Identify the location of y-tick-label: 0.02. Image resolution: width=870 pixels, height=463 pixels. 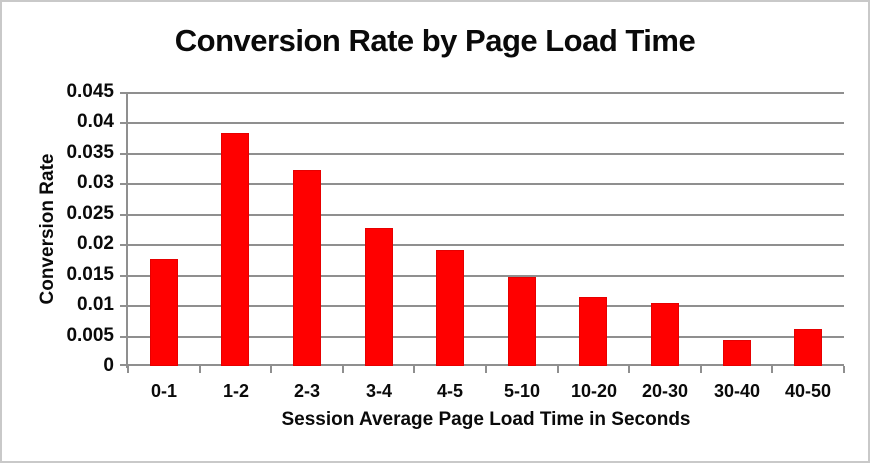
(95, 243).